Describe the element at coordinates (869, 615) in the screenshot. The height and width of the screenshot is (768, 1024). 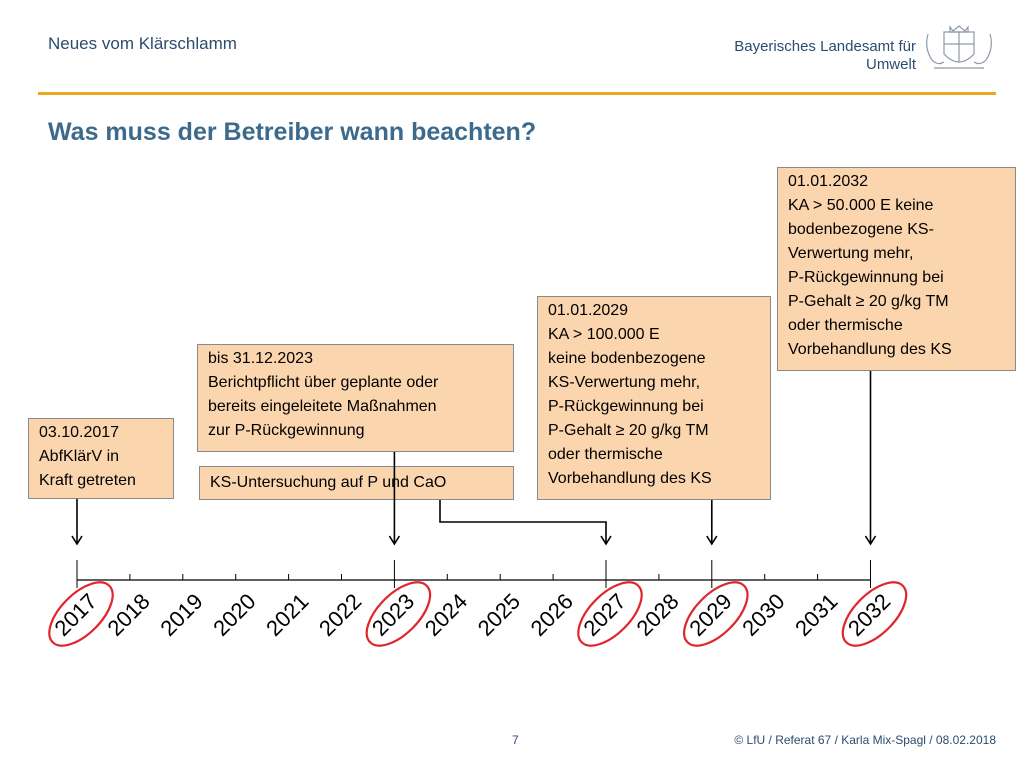
I see `year-label-2032: 2032` at that location.